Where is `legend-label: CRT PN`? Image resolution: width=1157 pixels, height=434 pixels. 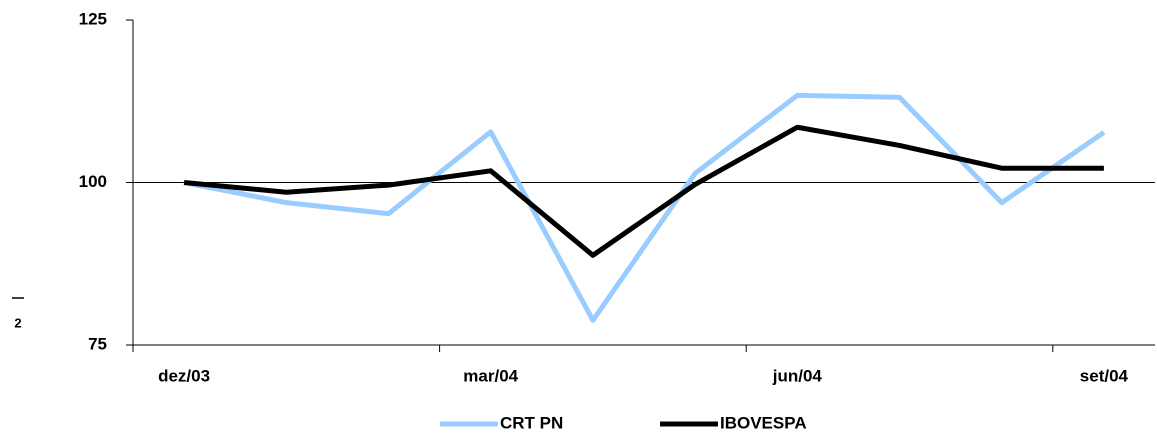
legend-label: CRT PN is located at coordinates (531, 422).